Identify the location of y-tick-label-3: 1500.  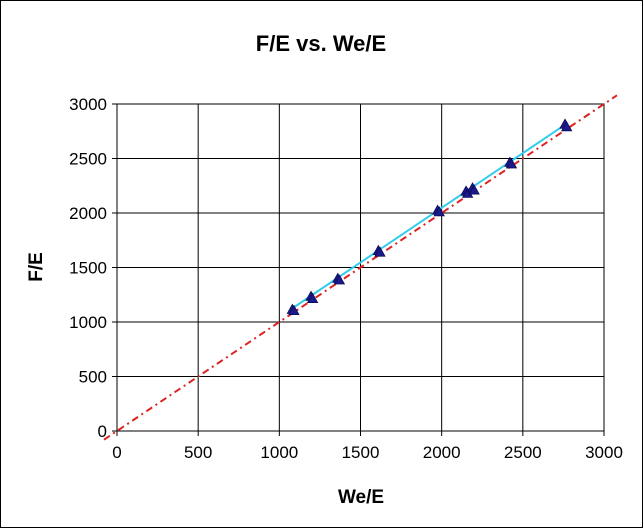
(88, 268).